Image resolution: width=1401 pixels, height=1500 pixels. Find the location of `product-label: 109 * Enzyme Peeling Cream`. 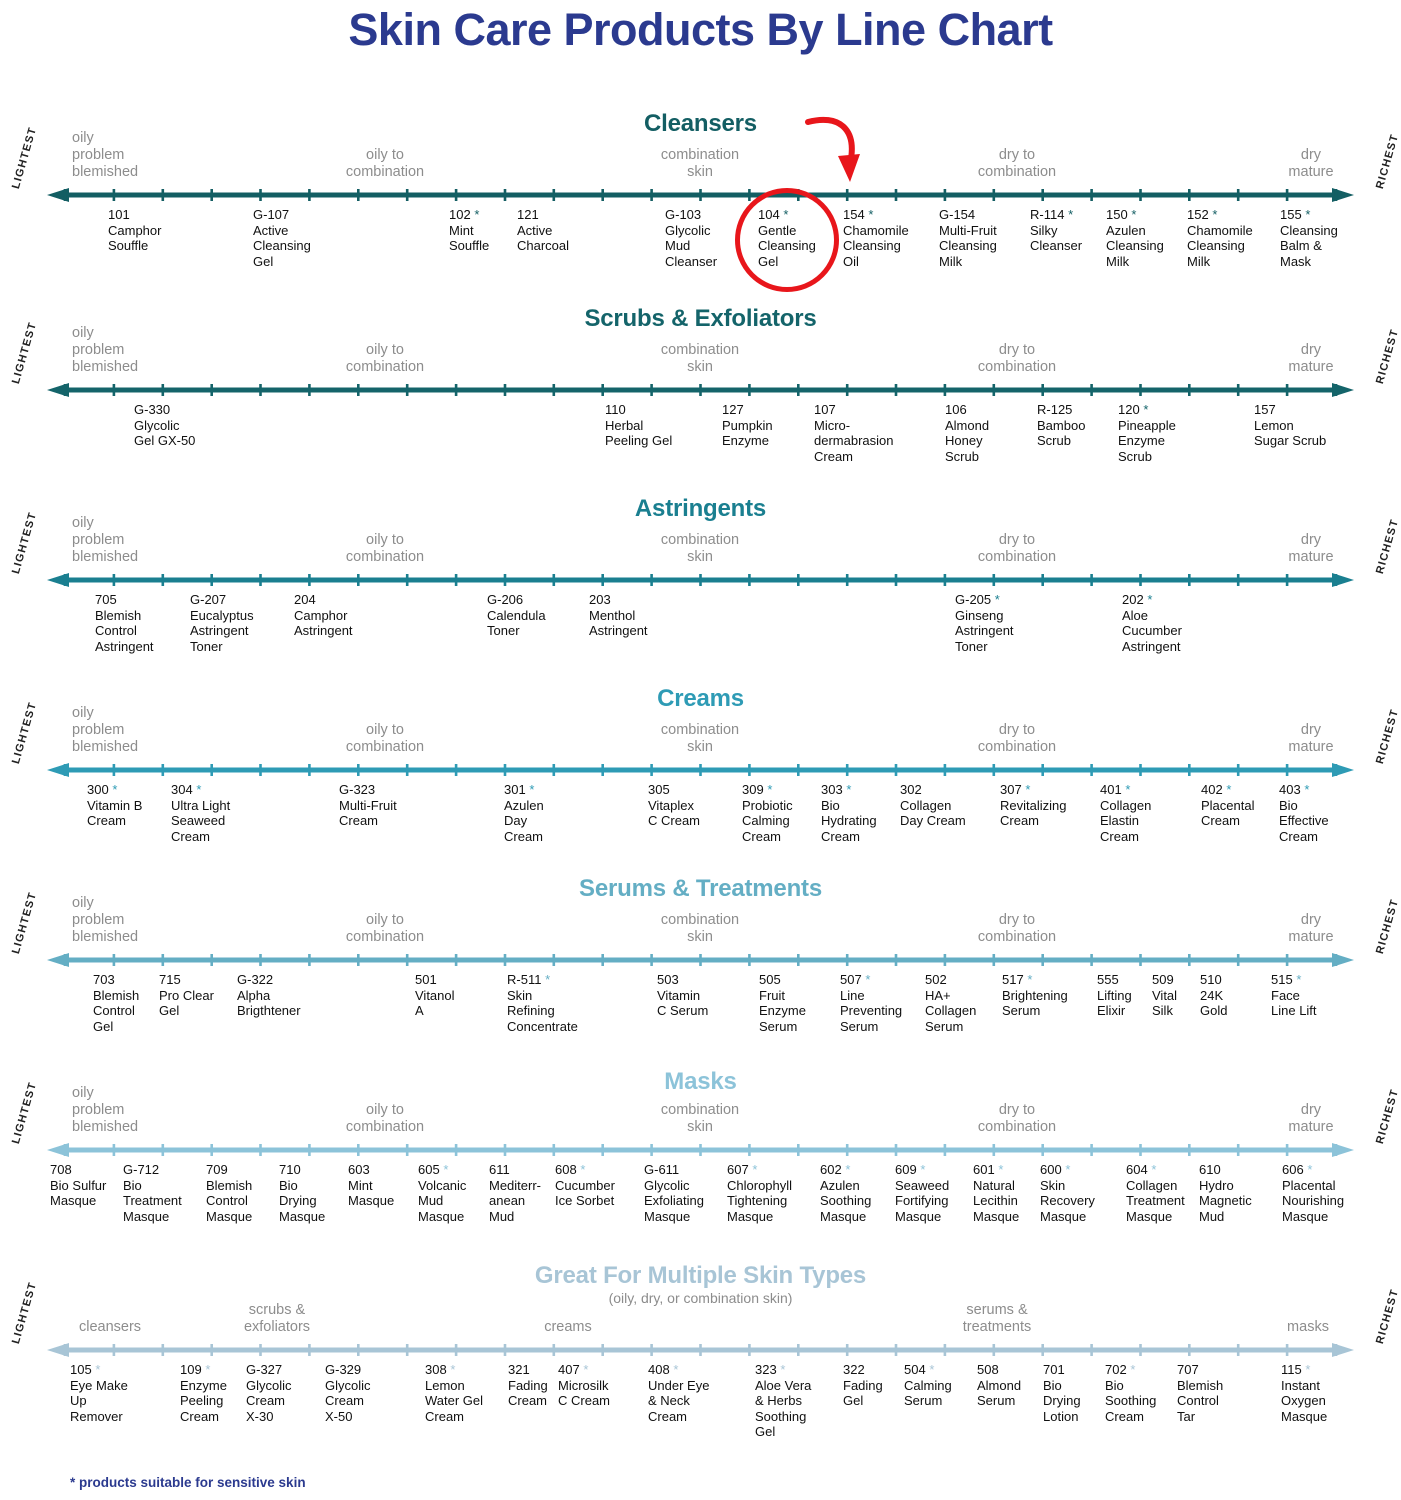

product-label: 109 * Enzyme Peeling Cream is located at coordinates (203, 1393).